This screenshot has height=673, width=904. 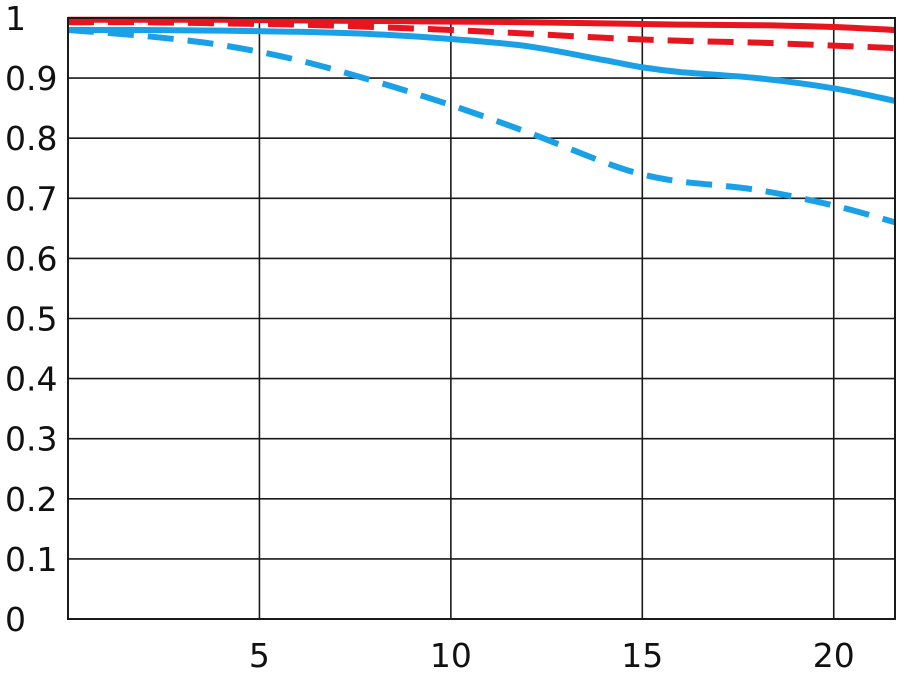 What do you see at coordinates (15, 19) in the screenshot?
I see `y-tick-label: 1` at bounding box center [15, 19].